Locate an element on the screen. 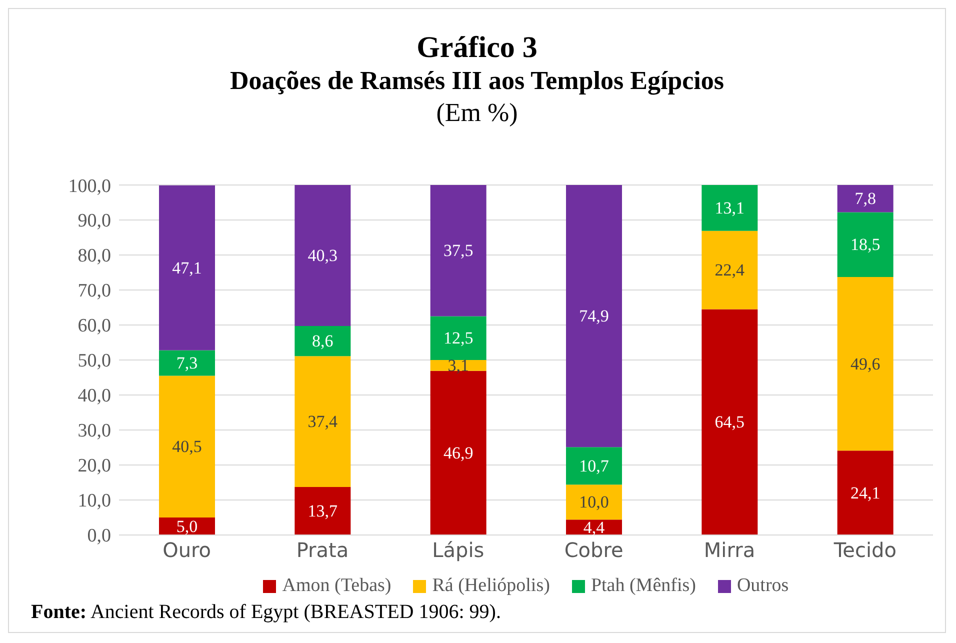 Image resolution: width=956 pixels, height=643 pixels. legend-label: Outros is located at coordinates (762, 586).